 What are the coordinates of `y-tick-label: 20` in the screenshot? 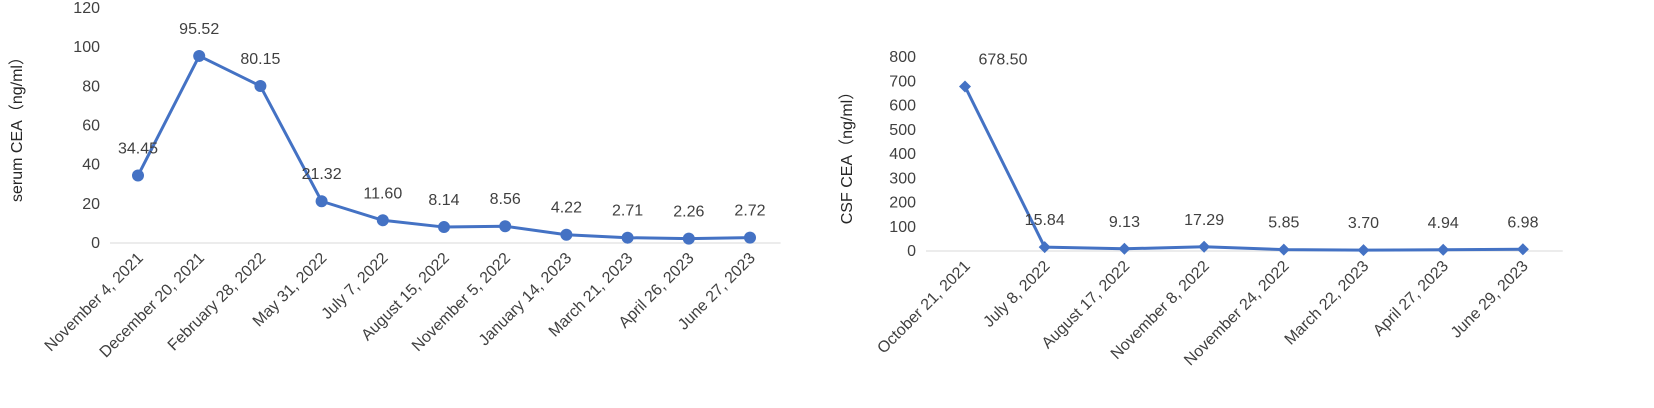 It's located at (91, 204).